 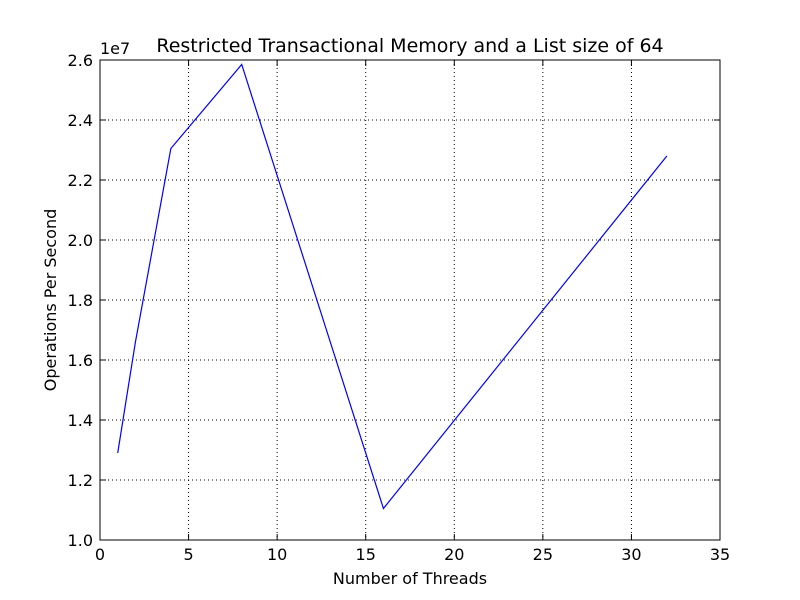 I want to click on y-tick-label: 1.8, so click(x=80, y=300).